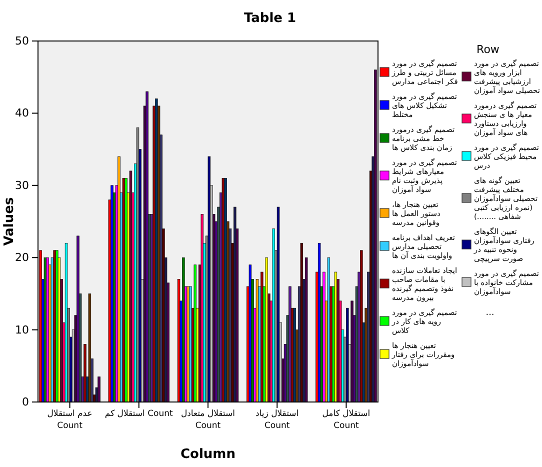 Image resolution: width=542 pixels, height=467 pixels. What do you see at coordinates (488, 49) in the screenshot?
I see `legend-title: Row` at bounding box center [488, 49].